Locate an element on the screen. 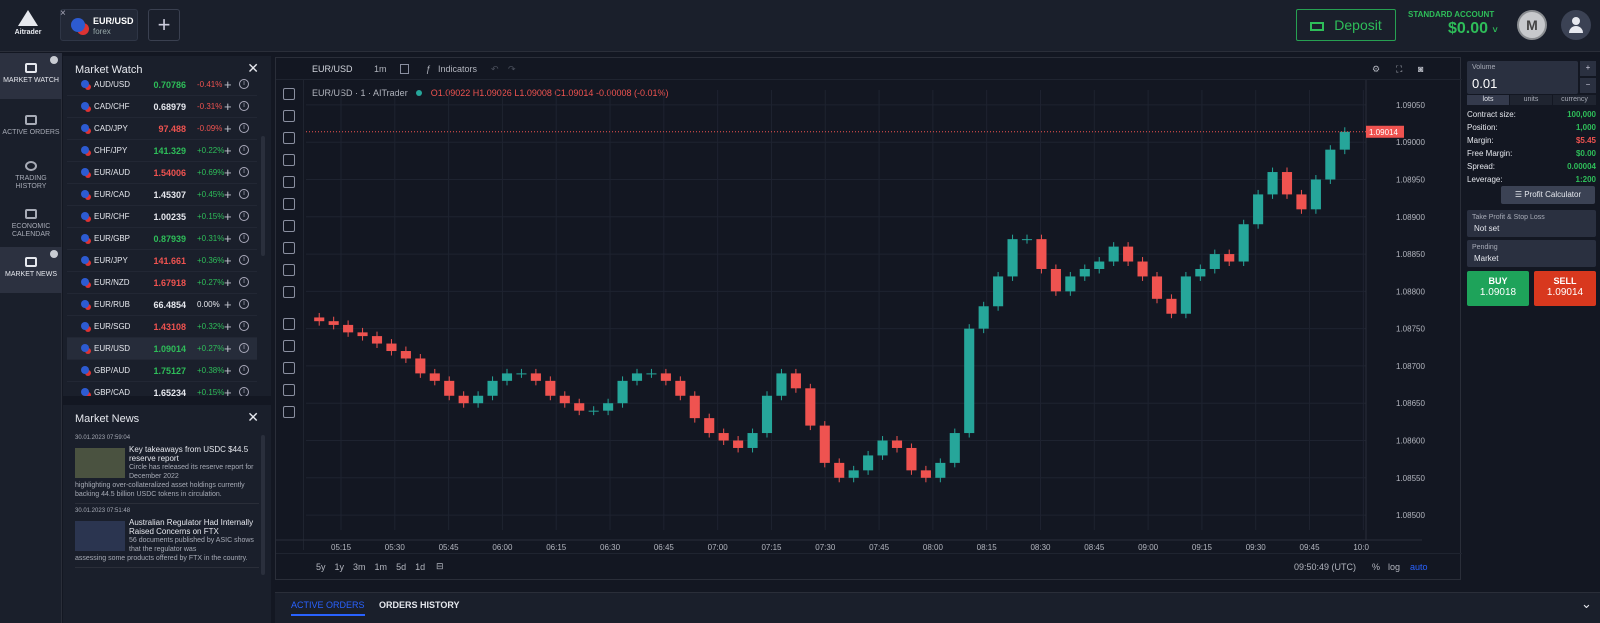  symbol-tab: × EUR/USD forex is located at coordinates (99, 24).